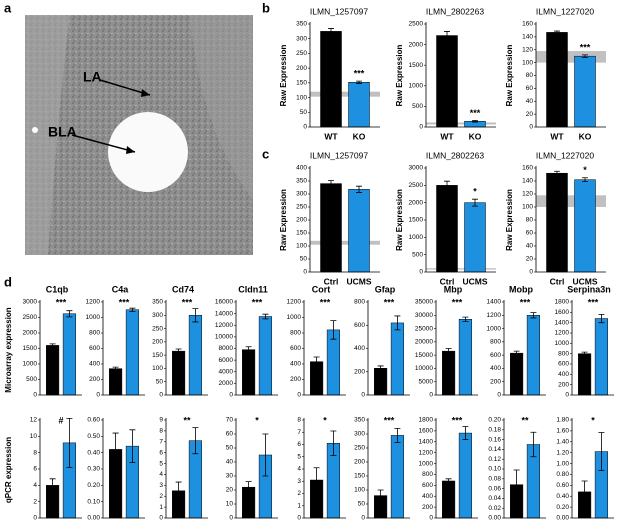 The width and height of the screenshot is (642, 529). I want to click on y-tick-label: 0.16, so click(494, 439).